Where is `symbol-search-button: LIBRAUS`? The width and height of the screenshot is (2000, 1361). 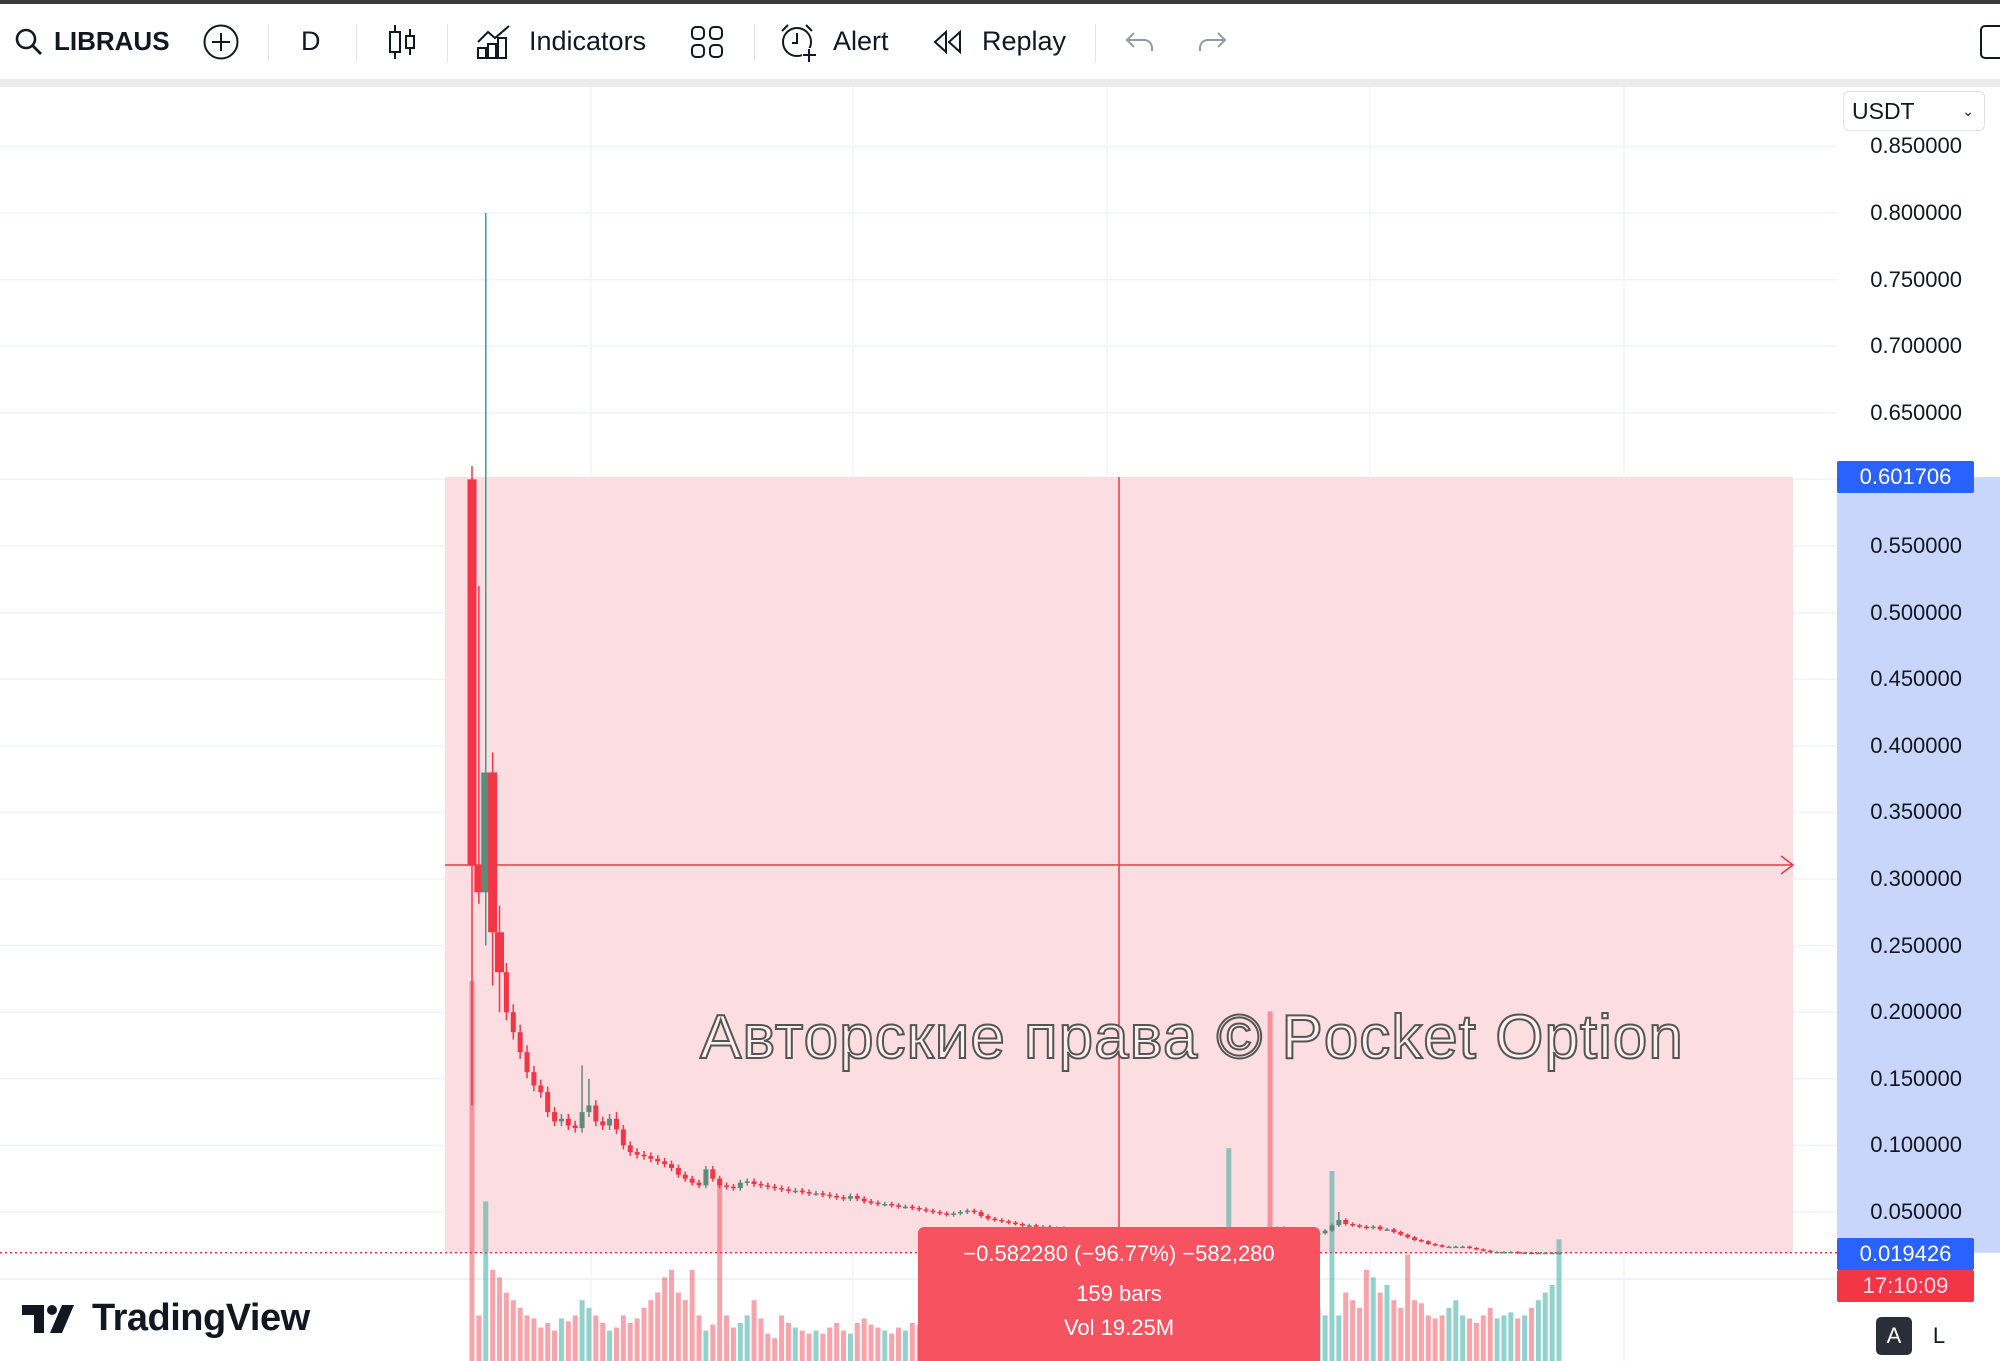 symbol-search-button: LIBRAUS is located at coordinates (93, 41).